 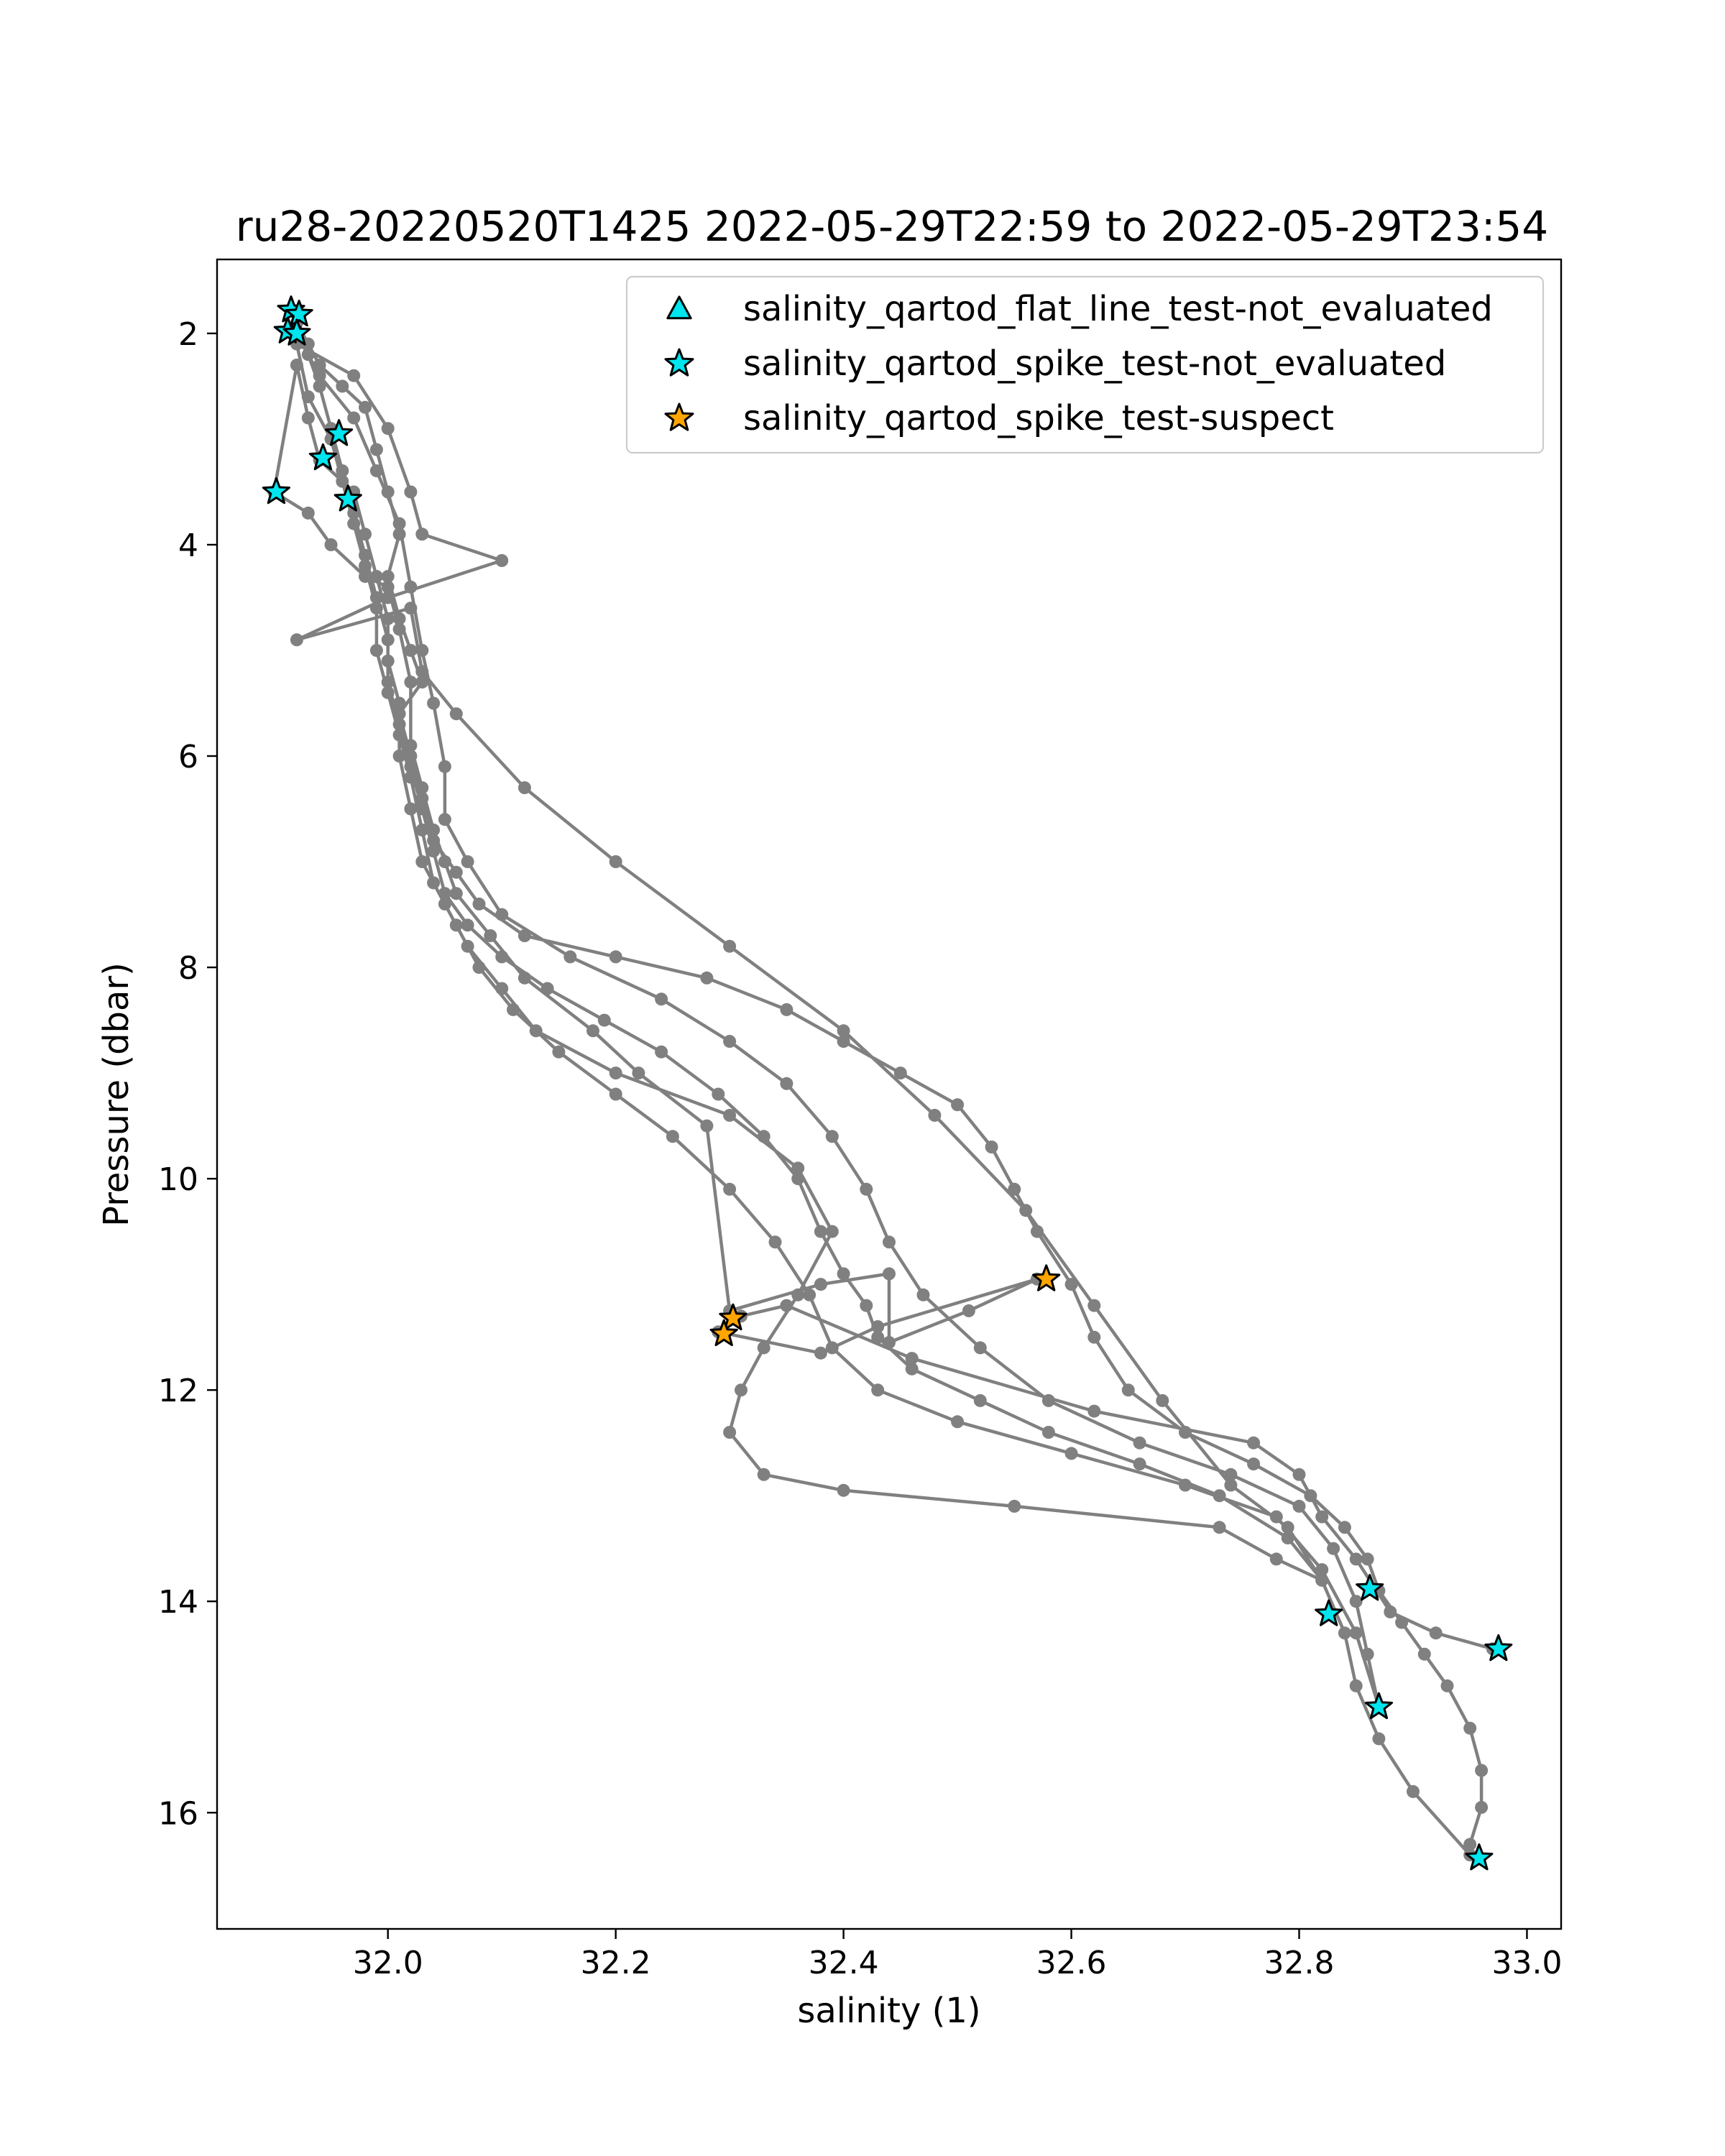 What do you see at coordinates (188, 757) in the screenshot?
I see `y-tick-label: 6` at bounding box center [188, 757].